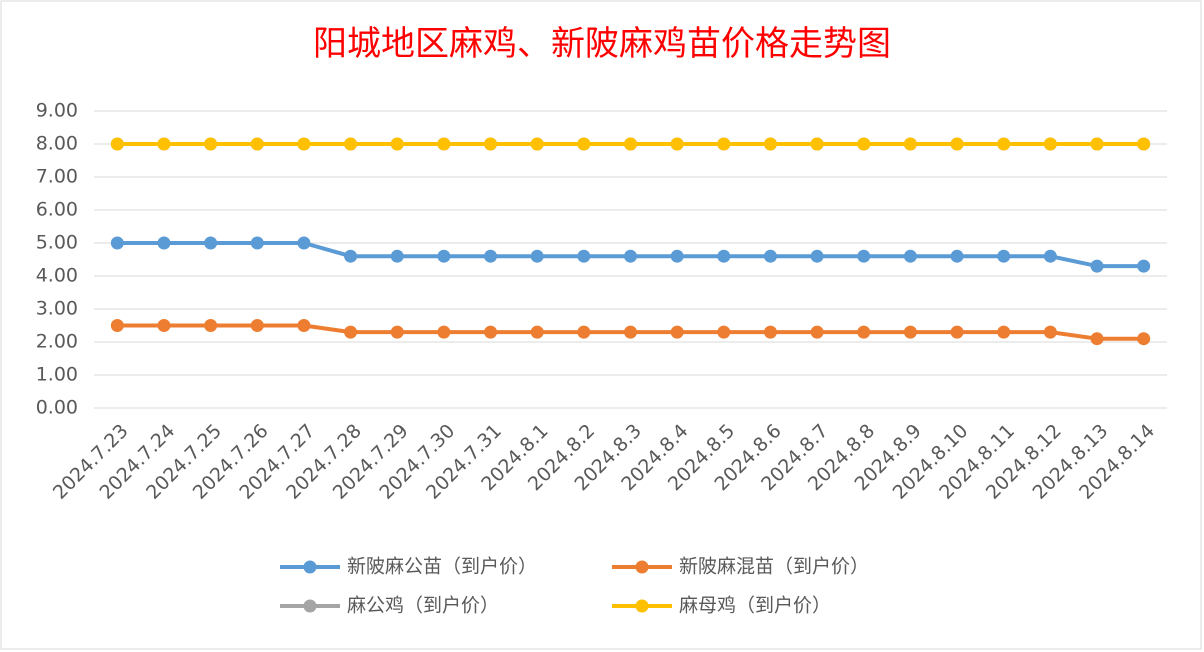  I want to click on chart-title: 阳城地区麻鸡、新陂麻鸡苗价格走势图, so click(602, 44).